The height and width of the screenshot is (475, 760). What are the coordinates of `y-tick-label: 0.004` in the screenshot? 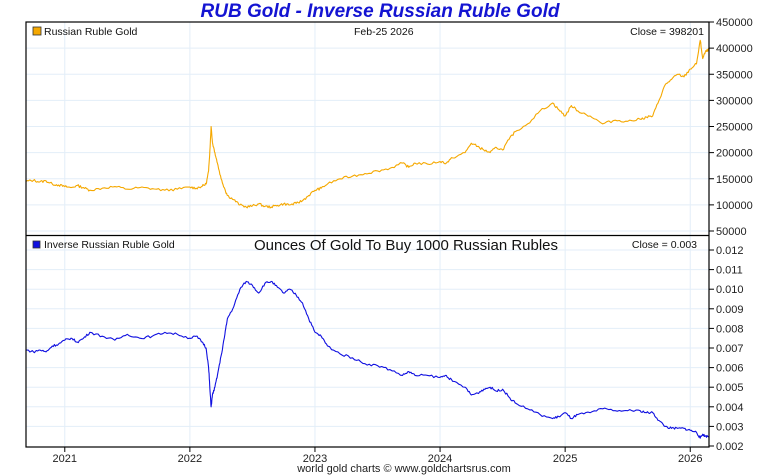 It's located at (730, 408).